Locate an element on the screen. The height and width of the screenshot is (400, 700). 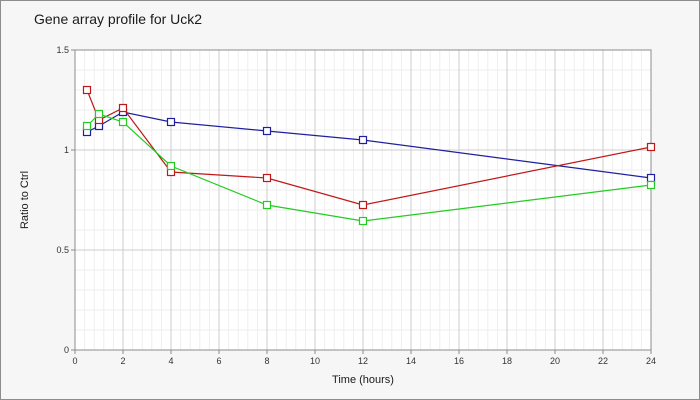
x-tick-label: 4 is located at coordinates (170, 361).